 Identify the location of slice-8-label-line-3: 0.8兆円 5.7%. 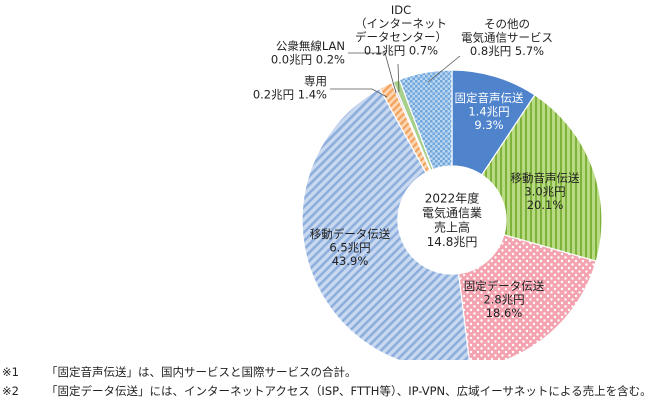
(507, 51).